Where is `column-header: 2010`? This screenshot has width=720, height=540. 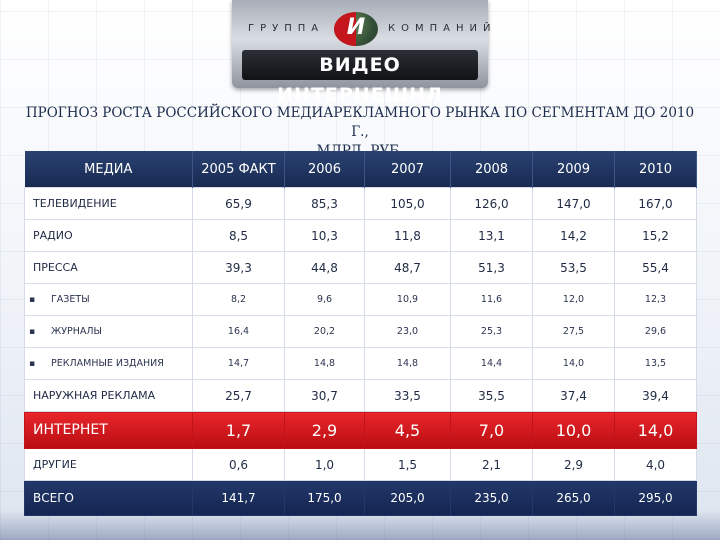
column-header: 2010 is located at coordinates (655, 169).